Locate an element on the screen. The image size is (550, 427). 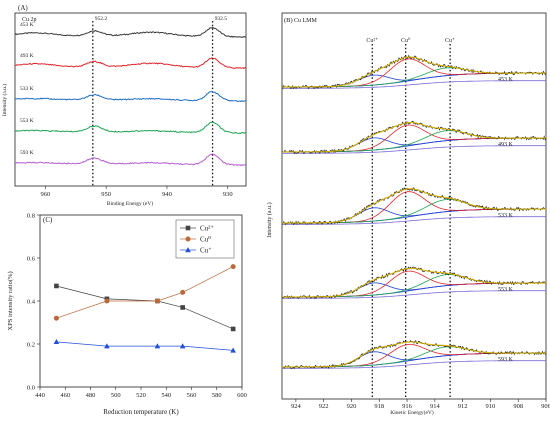
panel-c-xtick-label: 440 is located at coordinates (40, 395).